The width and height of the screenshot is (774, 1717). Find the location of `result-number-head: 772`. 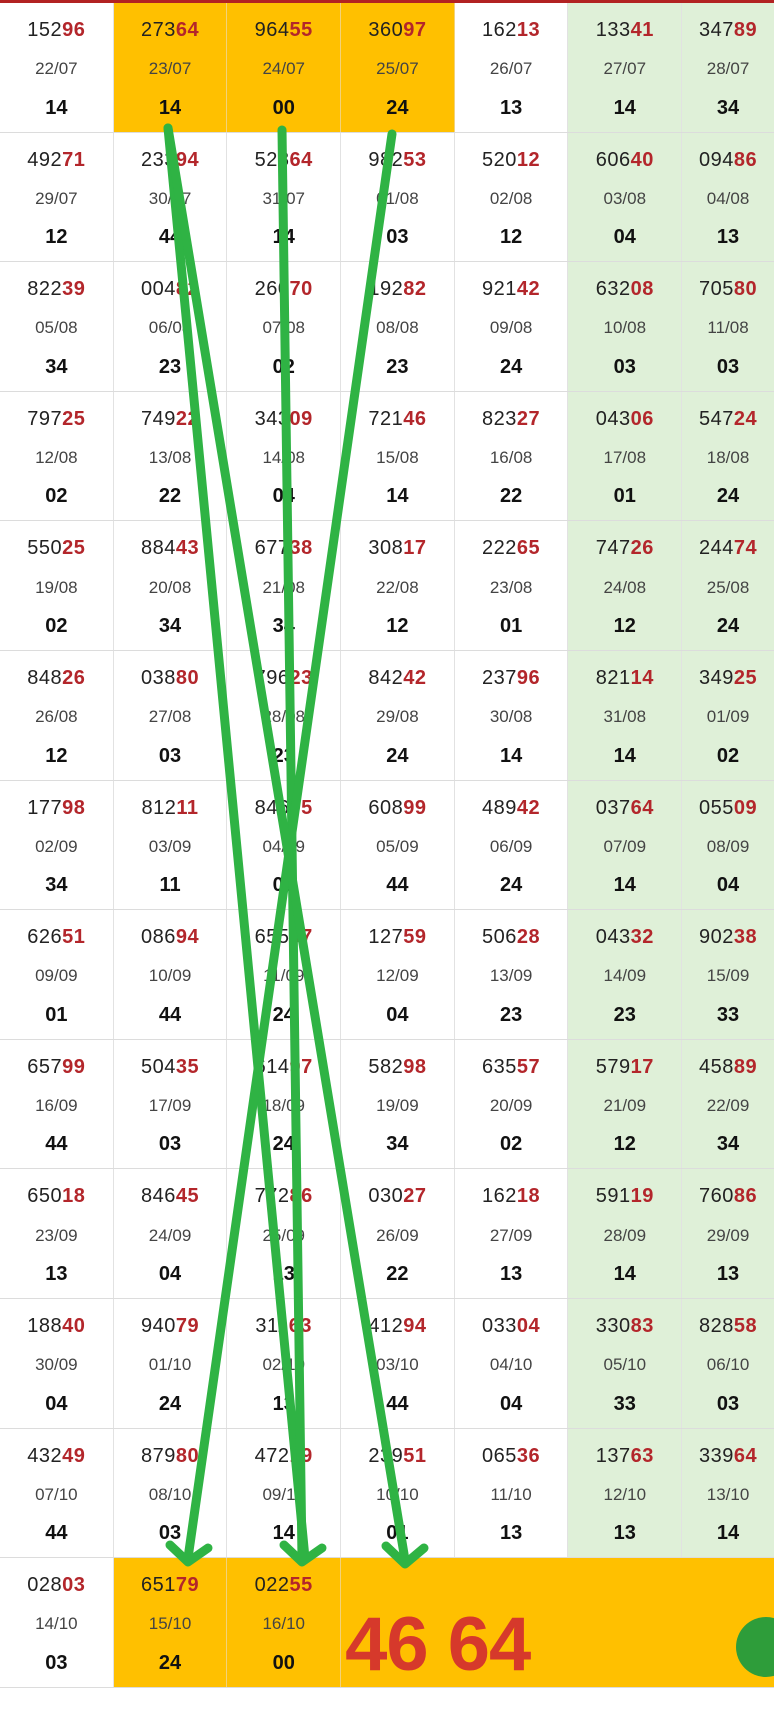

result-number-head: 772 is located at coordinates (272, 1196).